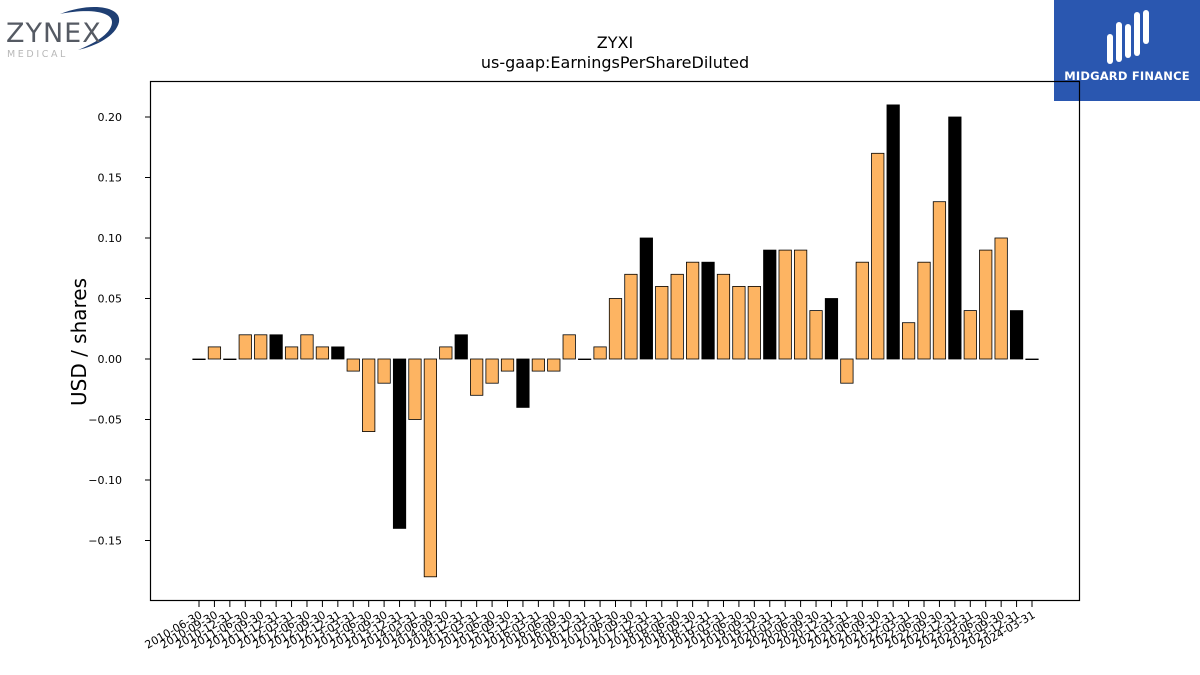  Describe the element at coordinates (110, 299) in the screenshot. I see `y-tick-label: 0.05` at that location.